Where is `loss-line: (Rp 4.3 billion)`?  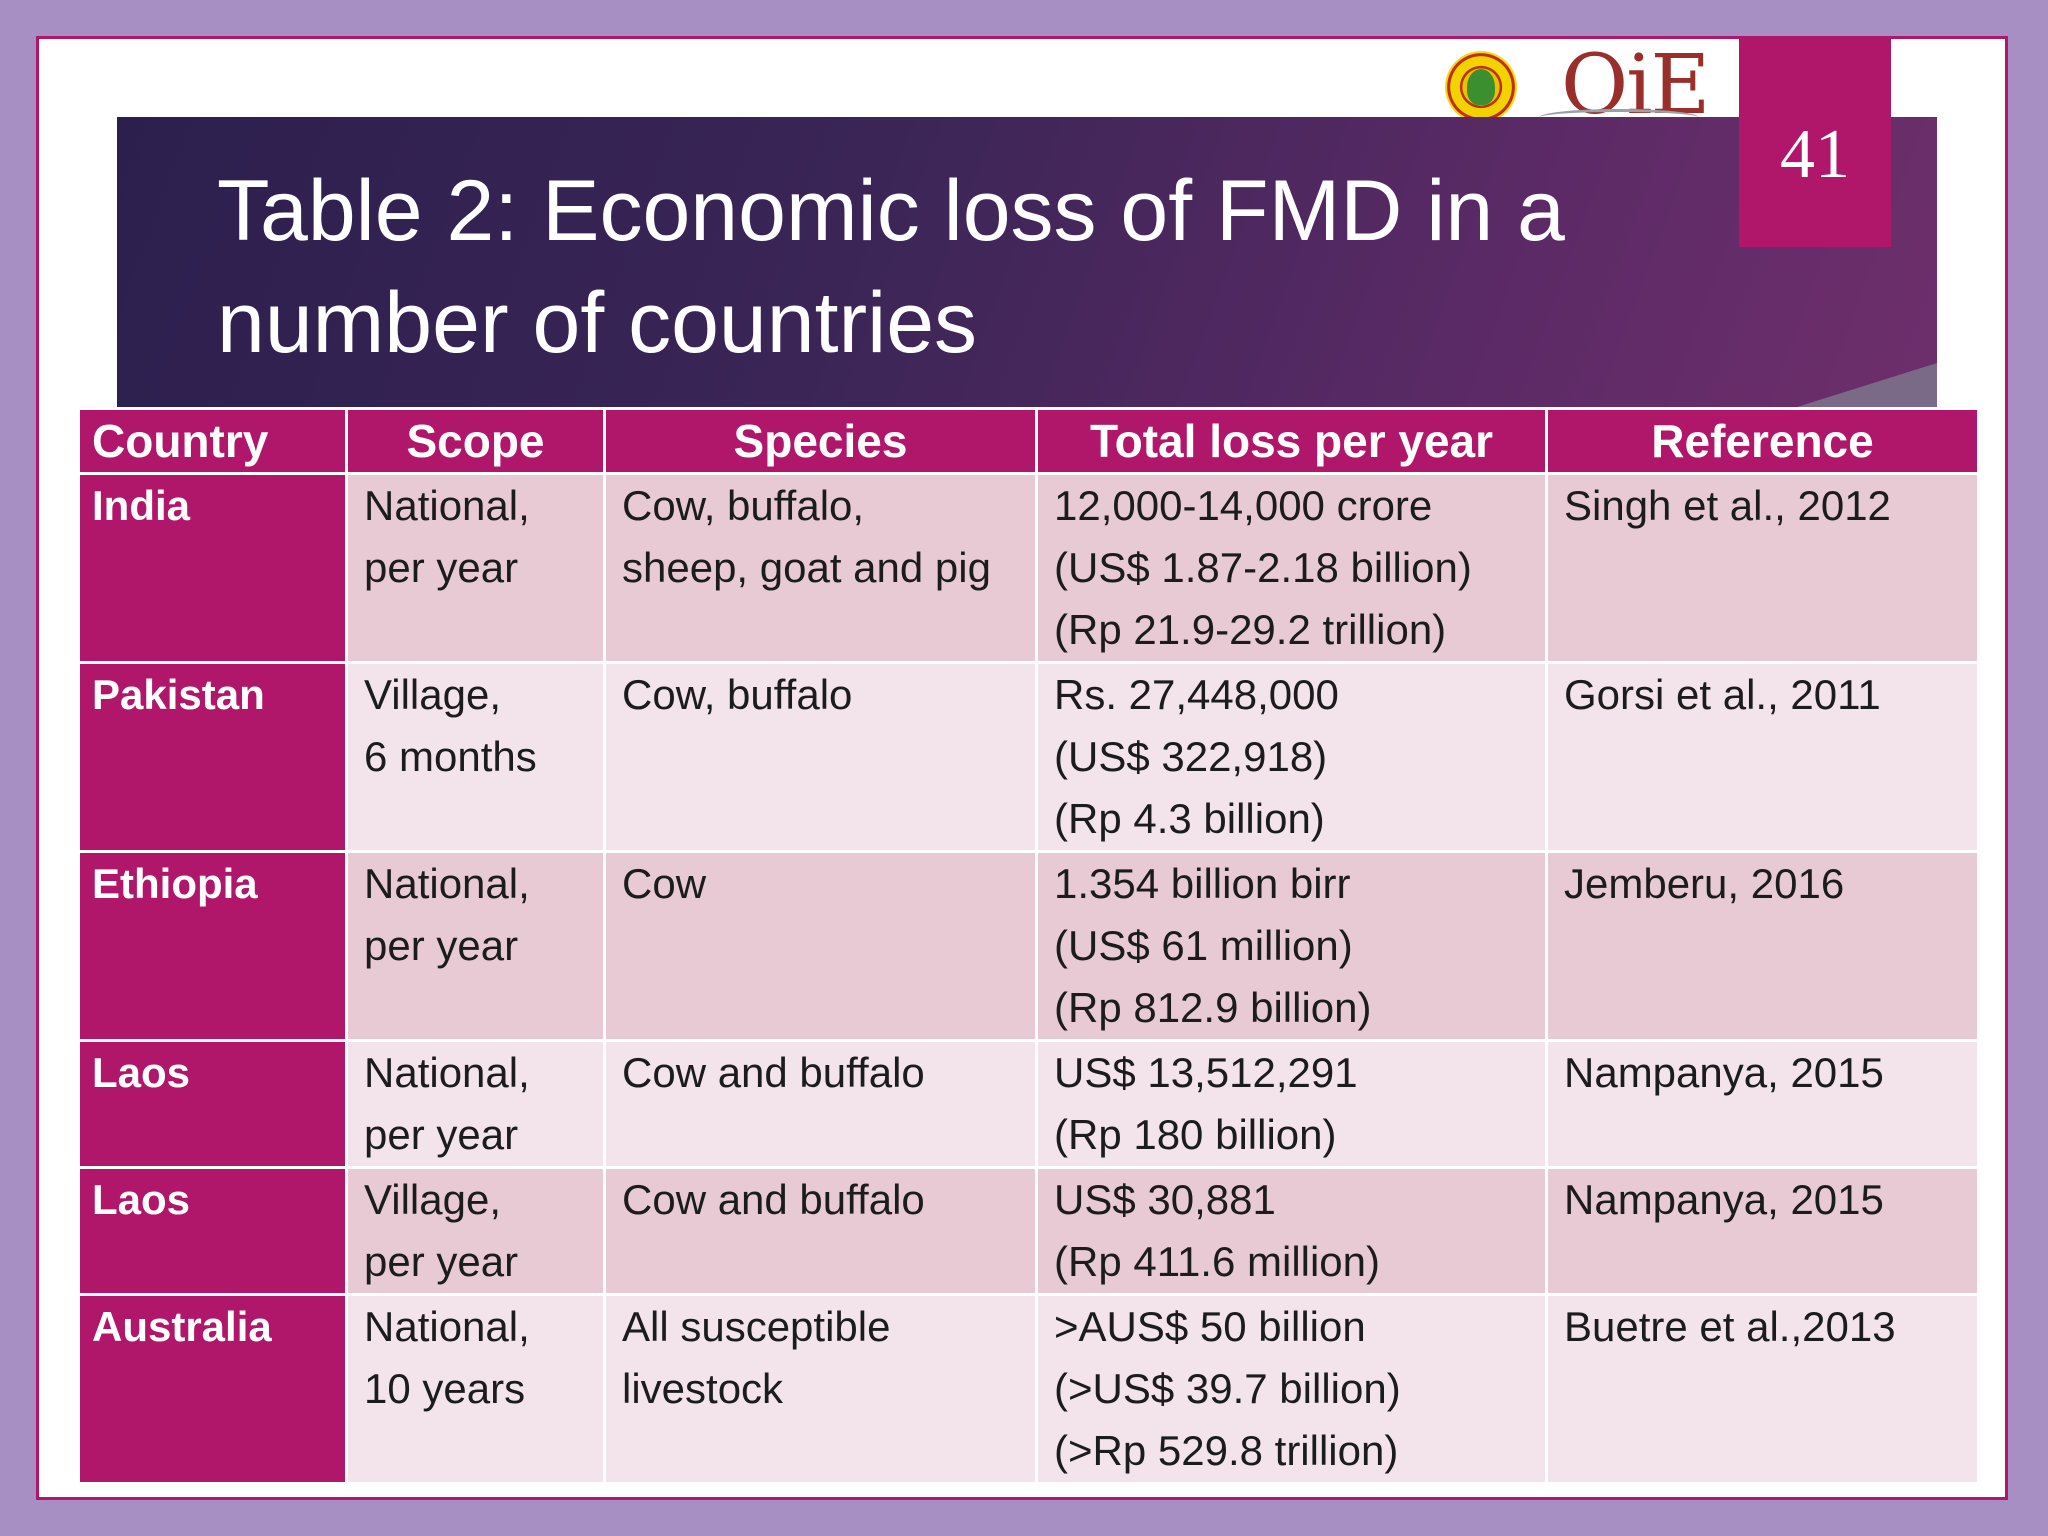 loss-line: (Rp 4.3 billion) is located at coordinates (1189, 818).